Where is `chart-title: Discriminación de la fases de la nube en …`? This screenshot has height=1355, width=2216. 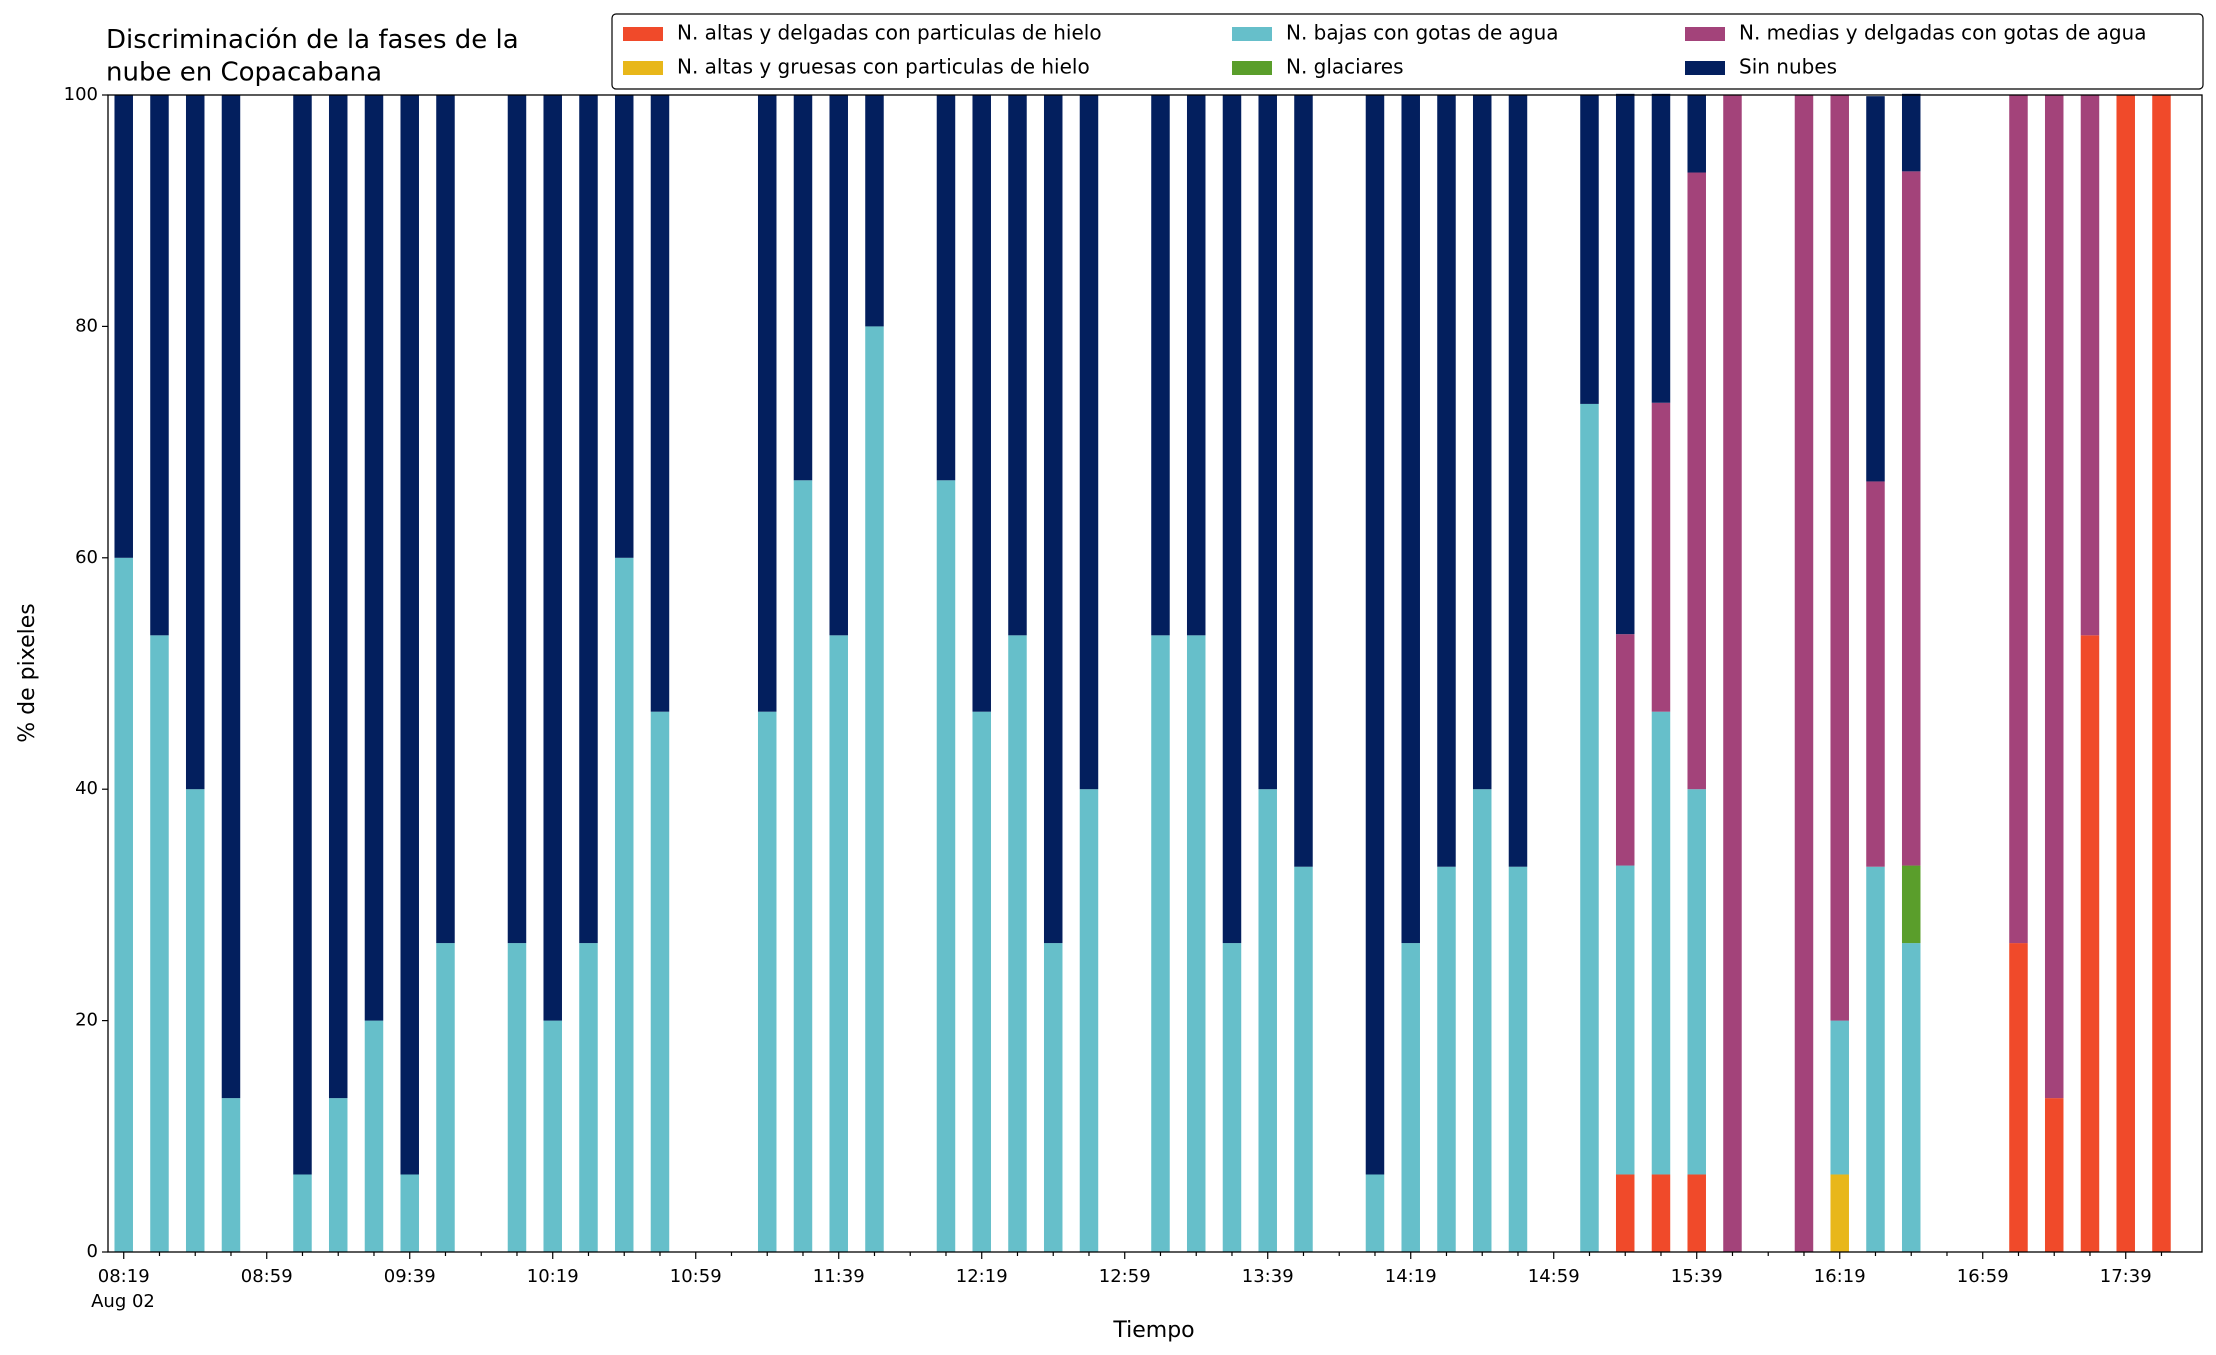 chart-title: Discriminación de la fases de la nube en … is located at coordinates (312, 56).